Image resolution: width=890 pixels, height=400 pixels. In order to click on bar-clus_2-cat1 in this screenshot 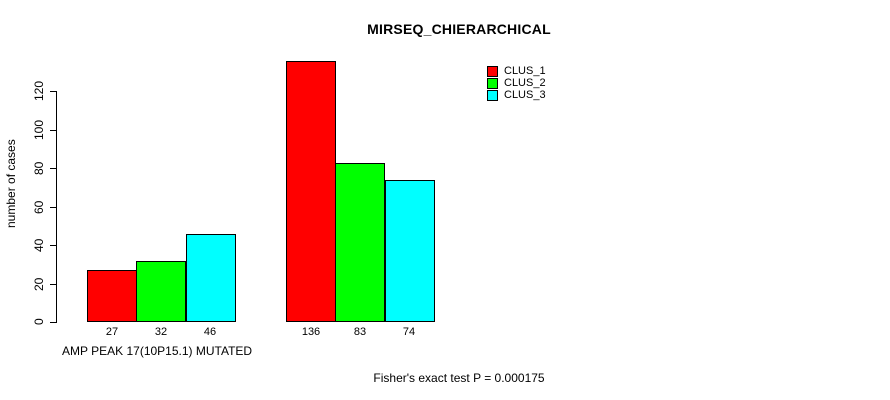, I will do `click(161, 291)`.